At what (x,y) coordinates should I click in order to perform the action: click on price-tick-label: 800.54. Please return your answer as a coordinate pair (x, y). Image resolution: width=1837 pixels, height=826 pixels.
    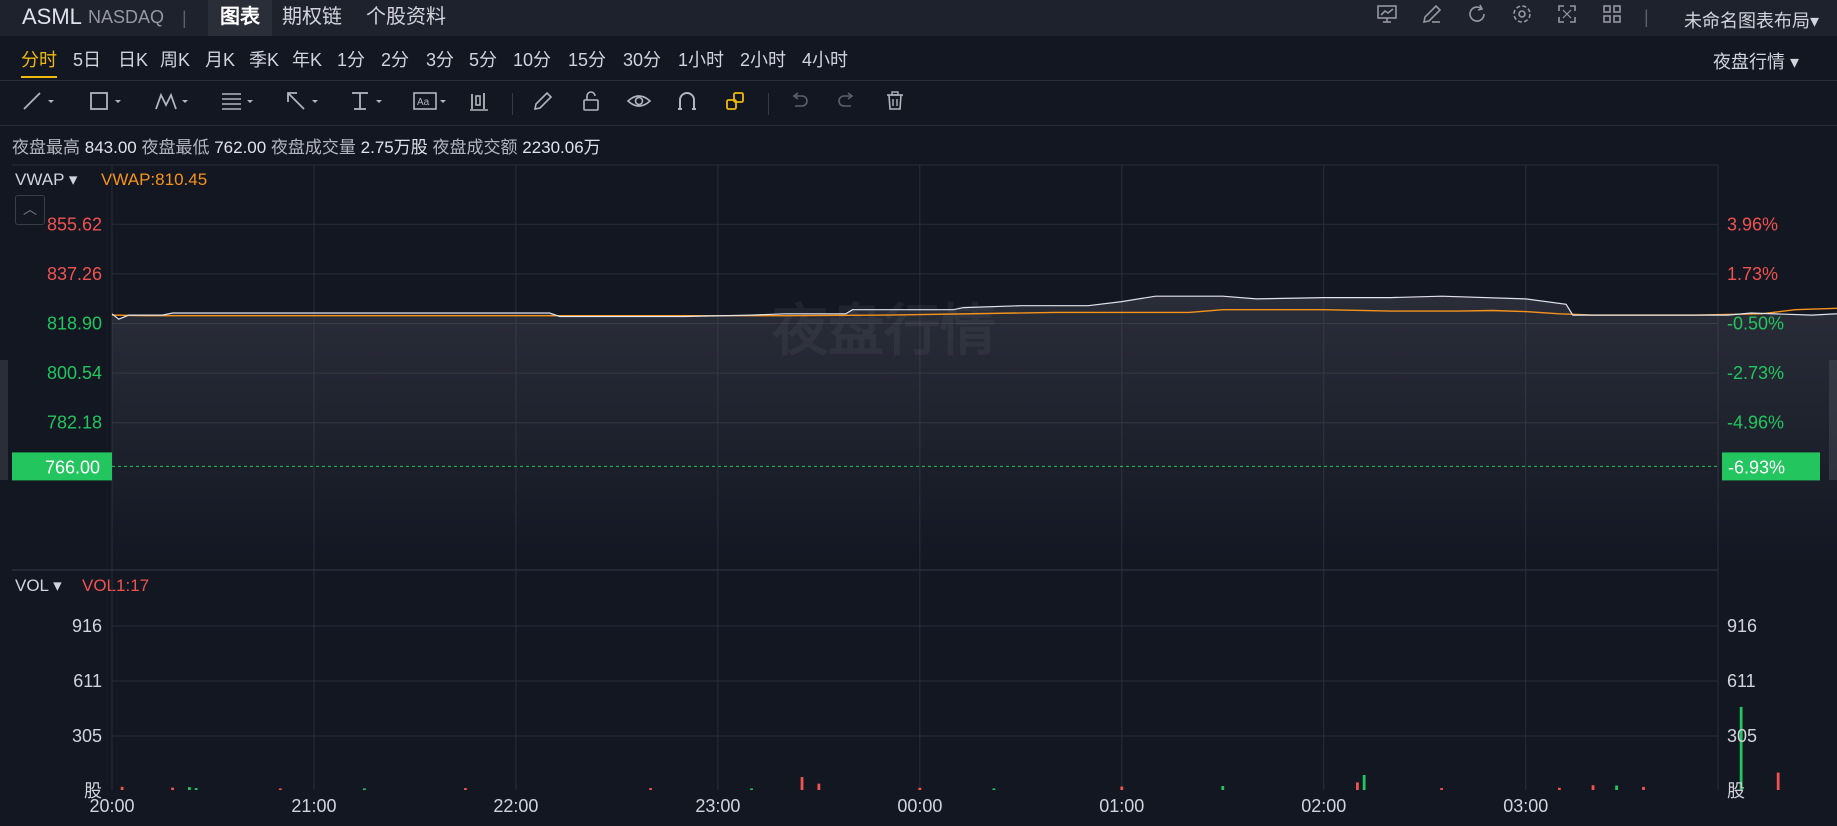
    Looking at the image, I should click on (74, 373).